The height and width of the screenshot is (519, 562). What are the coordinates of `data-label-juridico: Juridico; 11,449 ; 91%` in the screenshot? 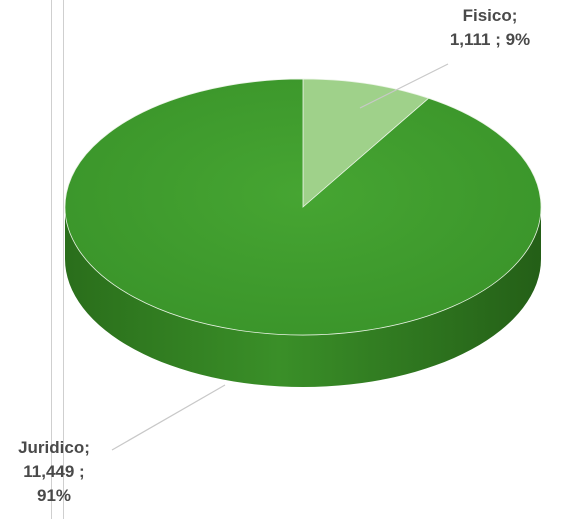 It's located at (54, 472).